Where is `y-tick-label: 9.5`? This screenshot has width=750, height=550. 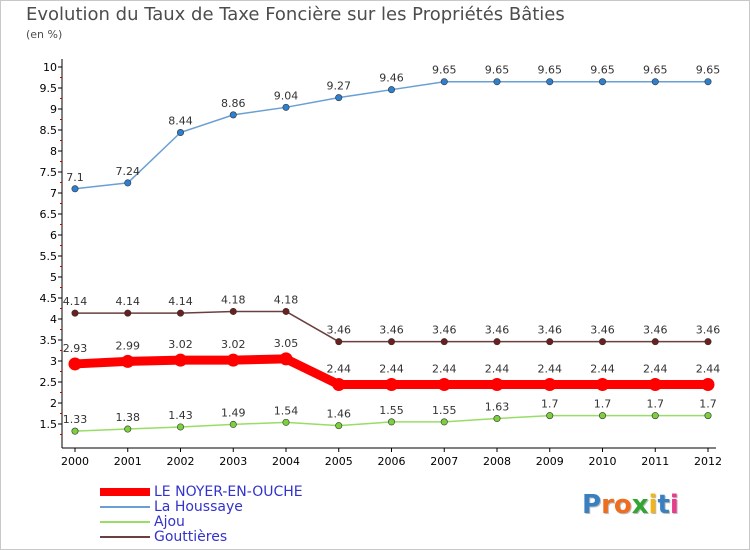
y-tick-label: 9.5 is located at coordinates (49, 88).